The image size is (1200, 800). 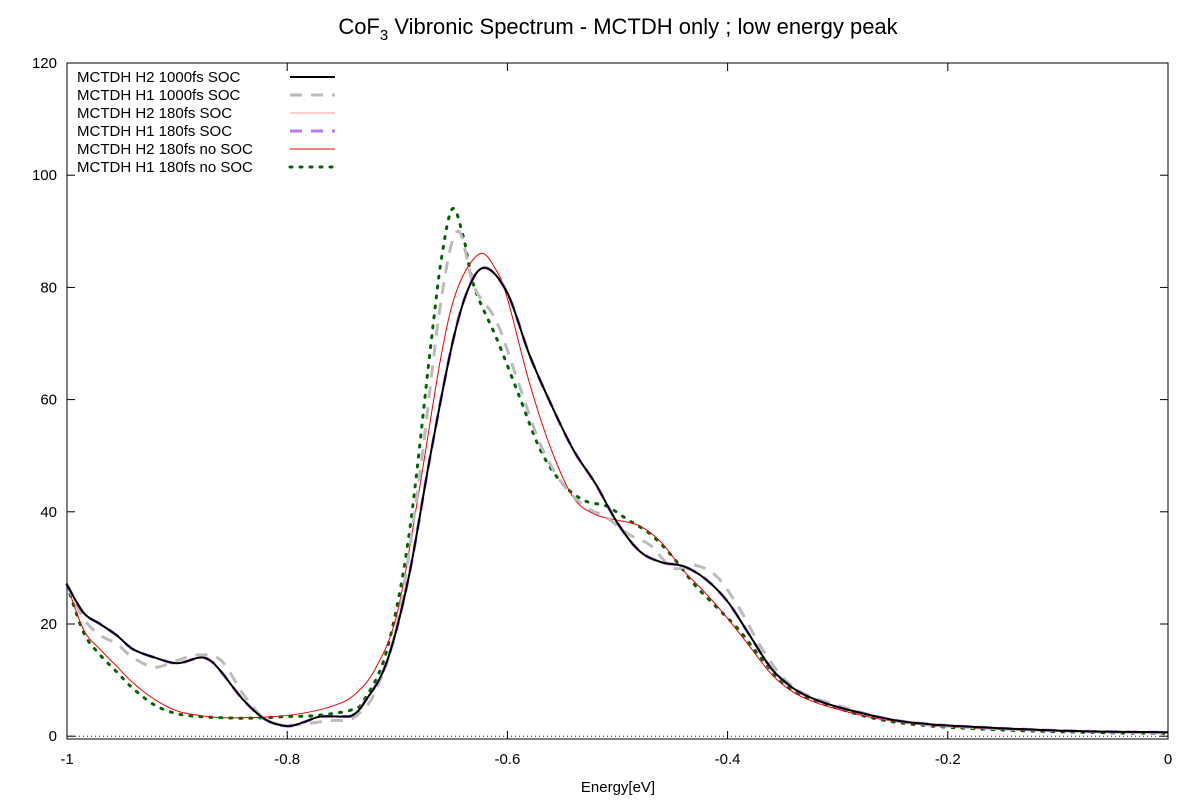 What do you see at coordinates (66, 759) in the screenshot?
I see `x-tick-label: -1` at bounding box center [66, 759].